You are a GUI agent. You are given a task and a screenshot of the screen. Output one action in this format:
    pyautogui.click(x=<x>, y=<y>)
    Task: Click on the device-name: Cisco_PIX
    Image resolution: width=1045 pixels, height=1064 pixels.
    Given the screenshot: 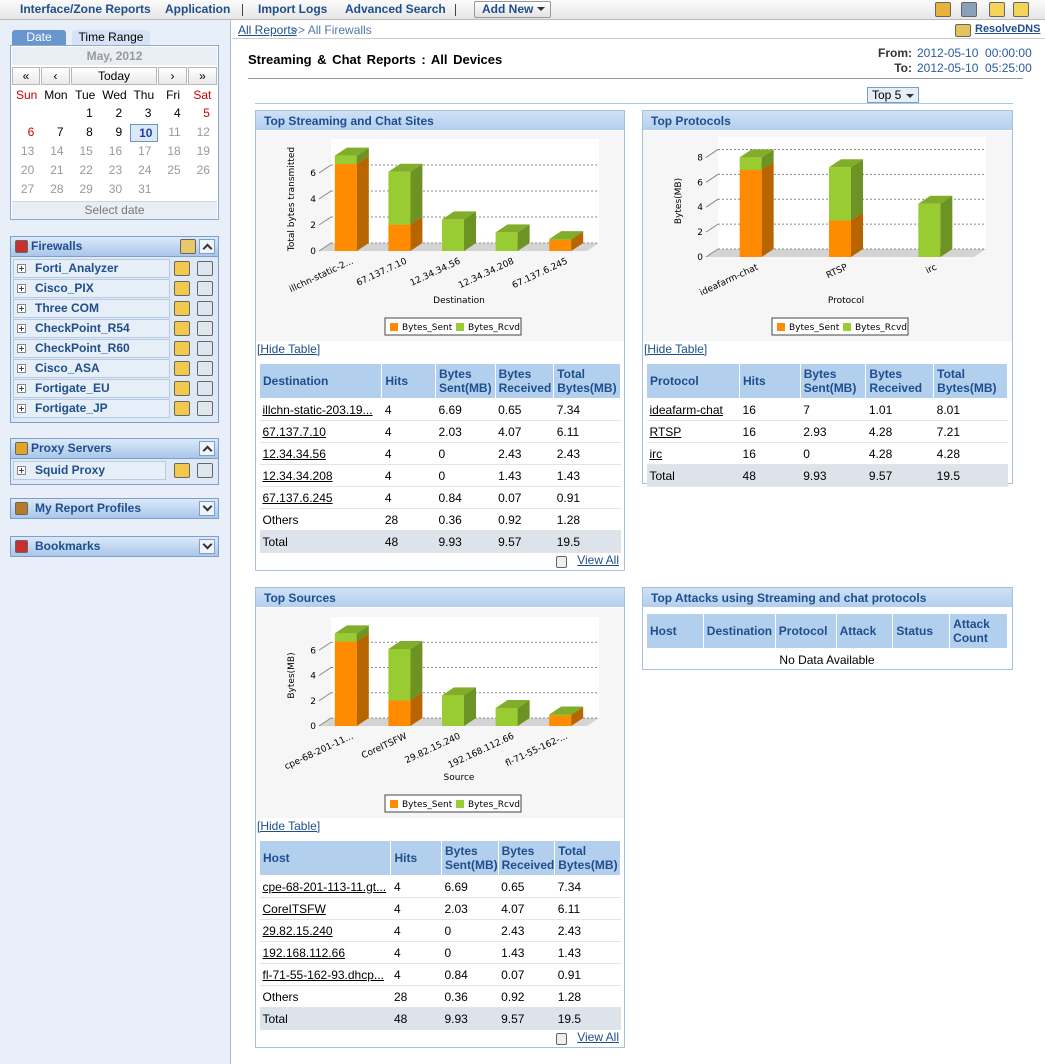 What is the action you would take?
    pyautogui.click(x=64, y=288)
    